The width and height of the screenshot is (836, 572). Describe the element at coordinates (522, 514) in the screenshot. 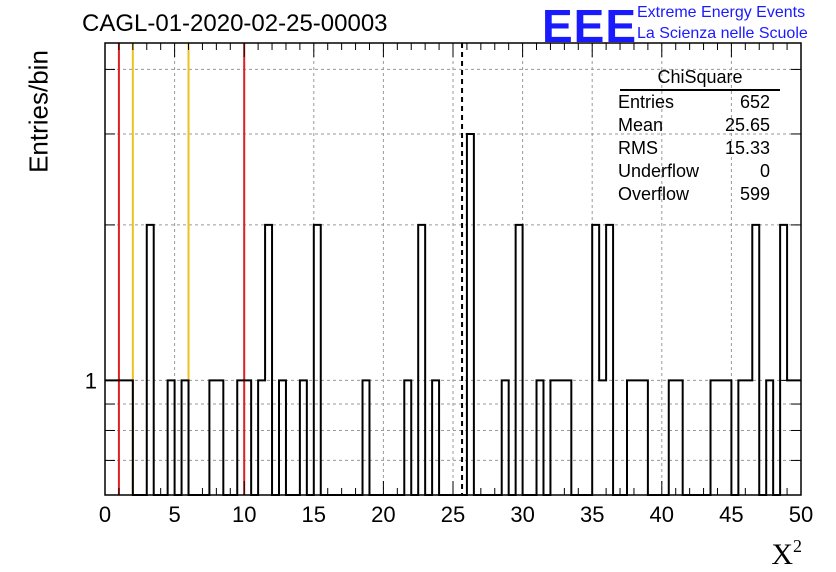

I see `x-tick-label: 30` at that location.